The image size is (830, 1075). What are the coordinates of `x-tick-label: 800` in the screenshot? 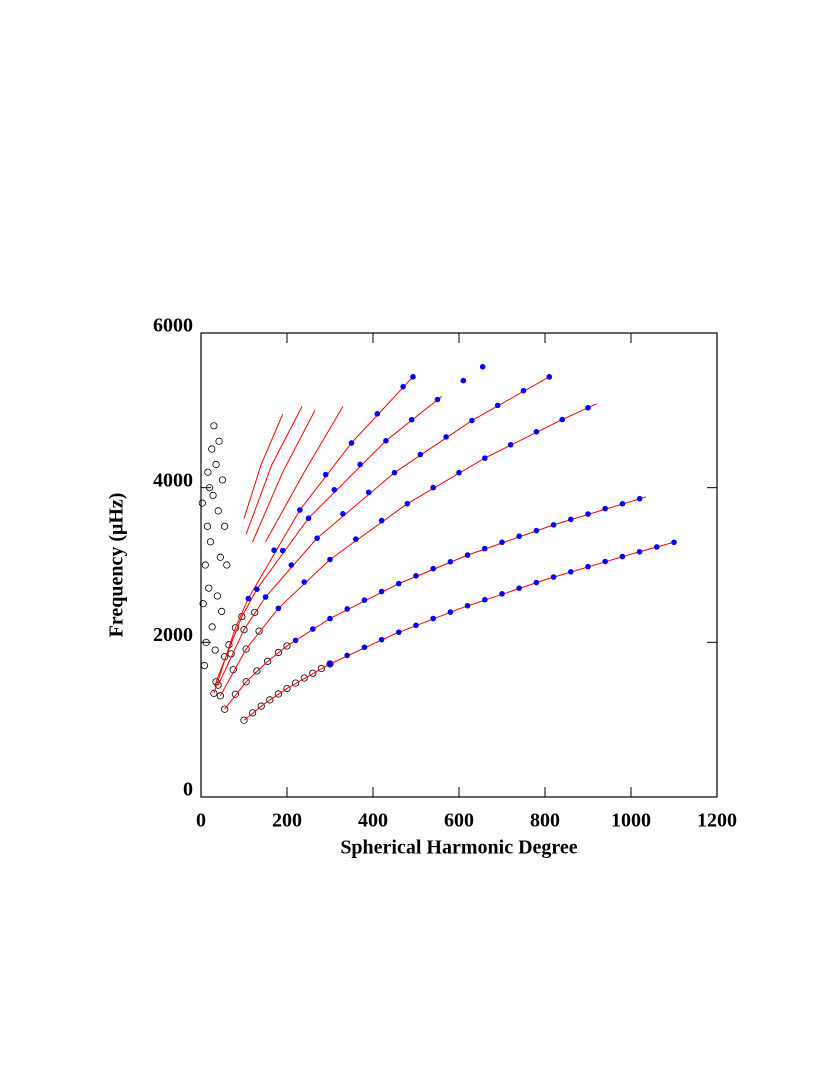 It's located at (545, 821).